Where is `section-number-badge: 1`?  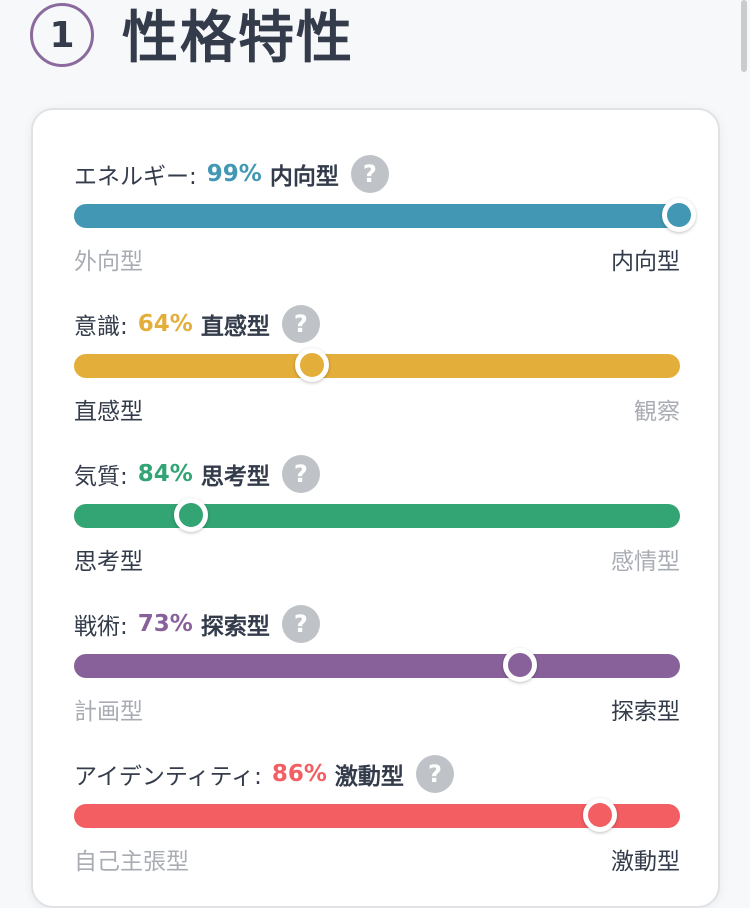
section-number-badge: 1 is located at coordinates (62, 35).